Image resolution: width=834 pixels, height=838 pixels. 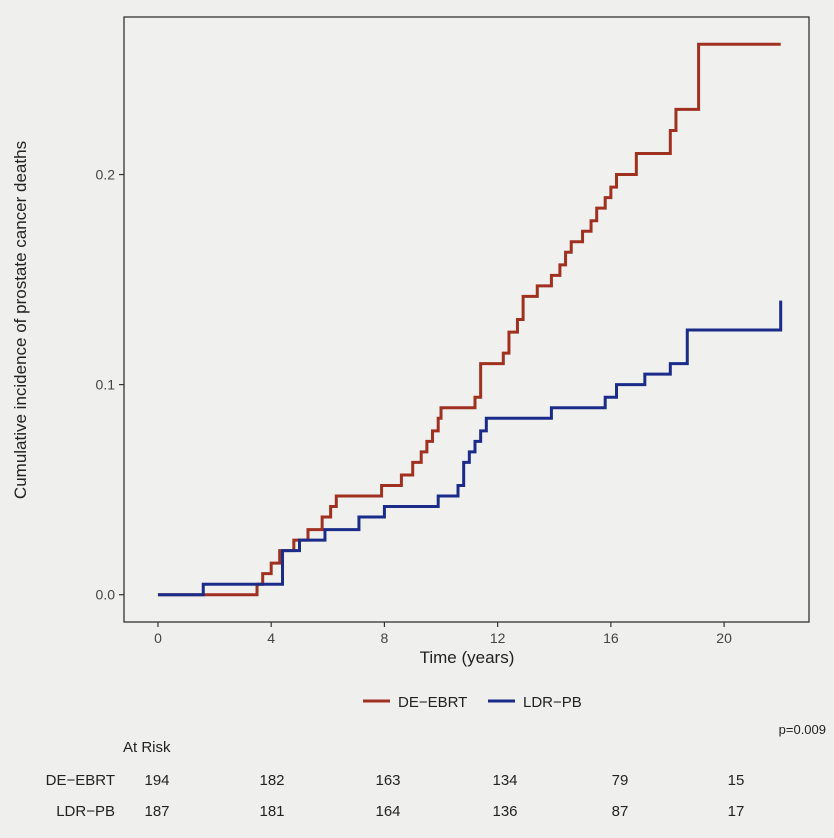 What do you see at coordinates (106, 175) in the screenshot?
I see `y-tick-label: 0.2` at bounding box center [106, 175].